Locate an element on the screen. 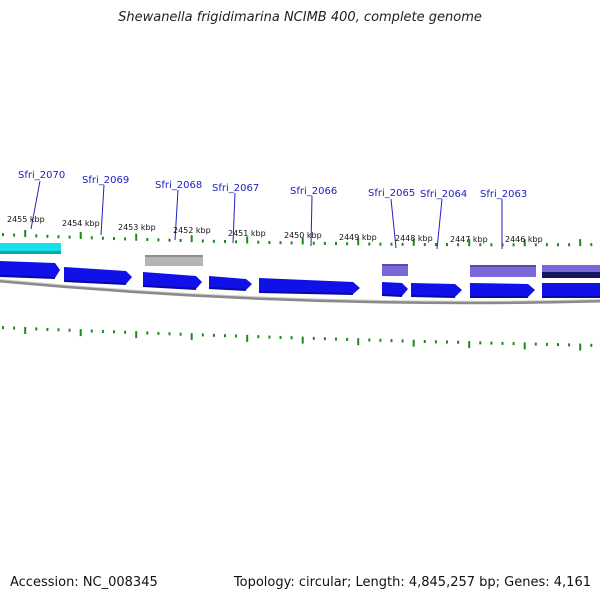 The height and width of the screenshot is (600, 600). kbp-label: 2446 kbp is located at coordinates (524, 239).